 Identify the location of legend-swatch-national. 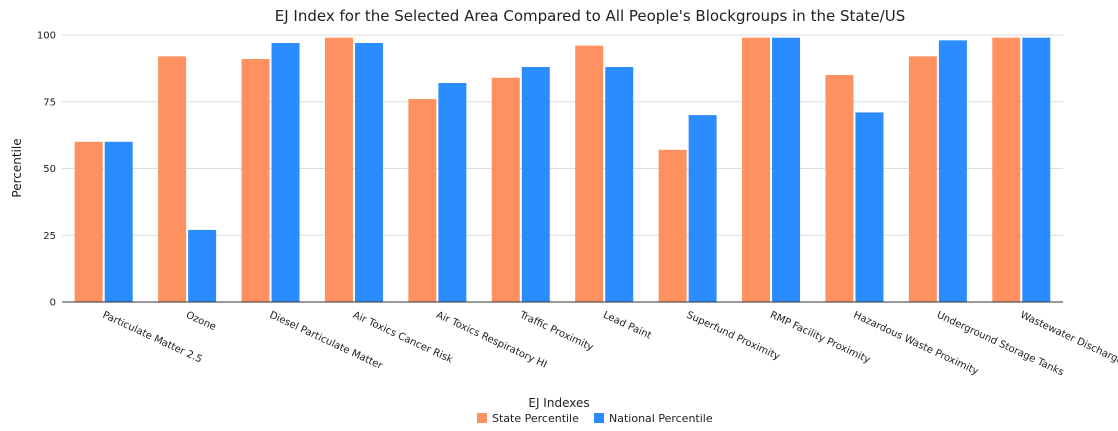
(599, 418).